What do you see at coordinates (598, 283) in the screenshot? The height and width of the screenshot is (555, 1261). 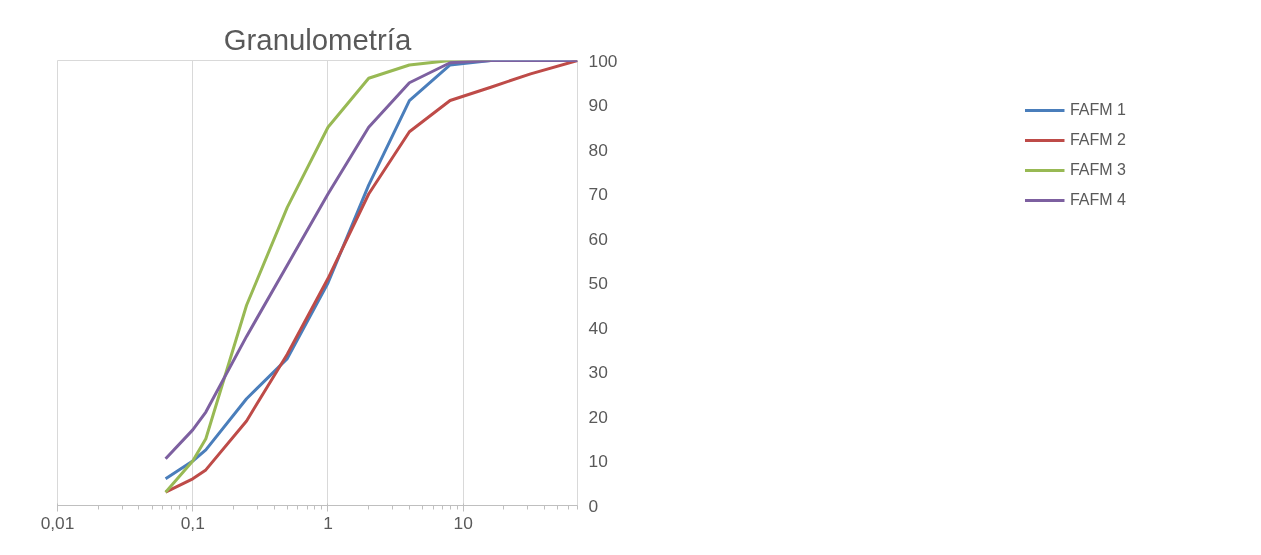 I see `y-tick-label: 50` at bounding box center [598, 283].